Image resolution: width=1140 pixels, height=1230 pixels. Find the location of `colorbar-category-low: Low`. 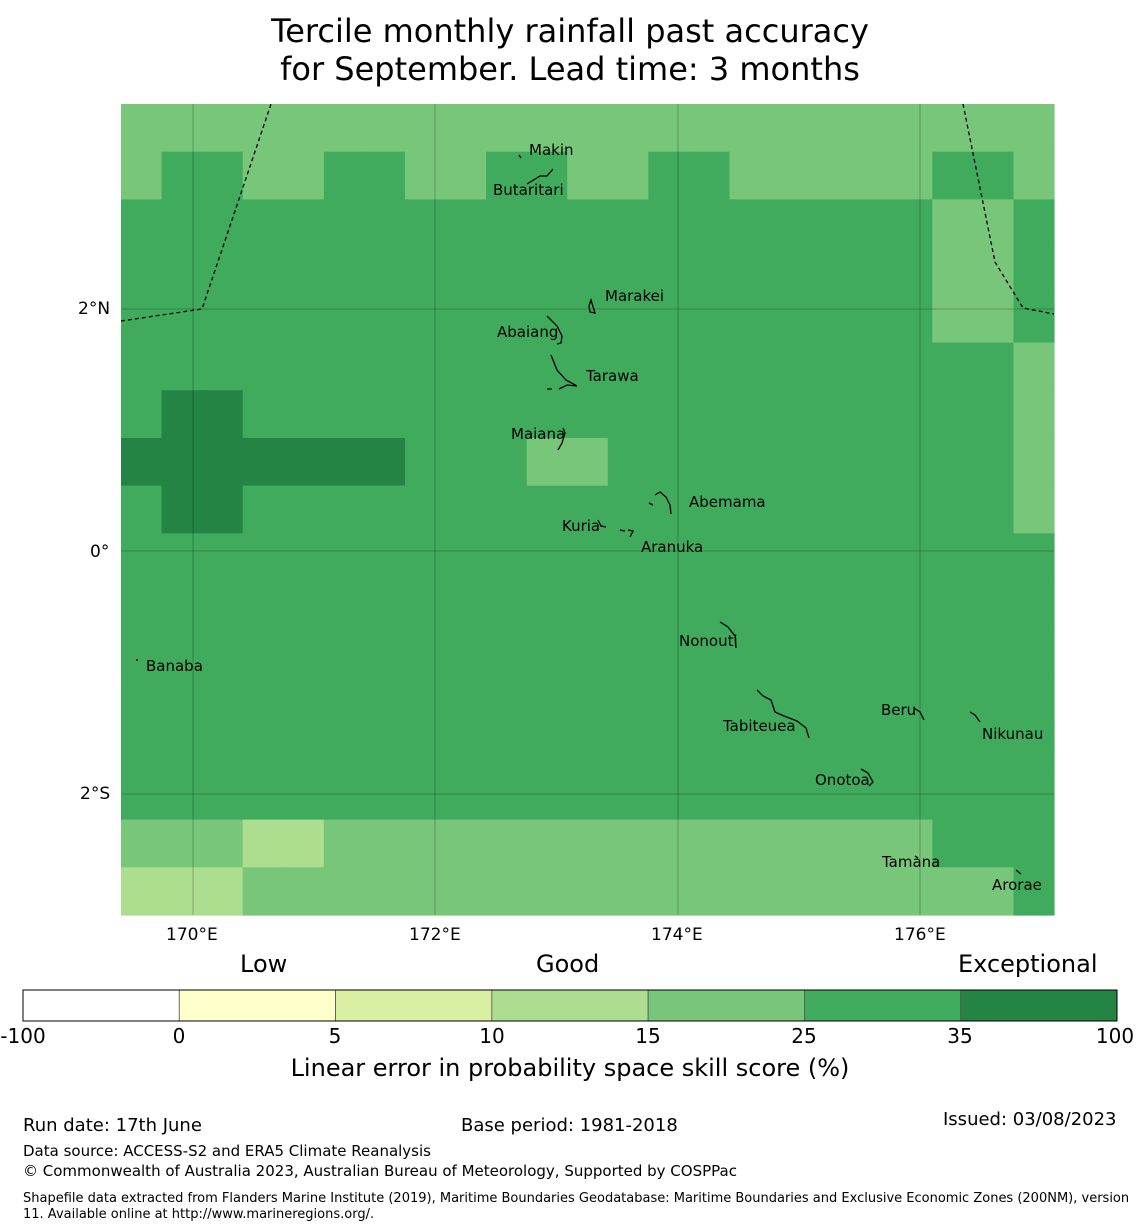

colorbar-category-low: Low is located at coordinates (264, 964).